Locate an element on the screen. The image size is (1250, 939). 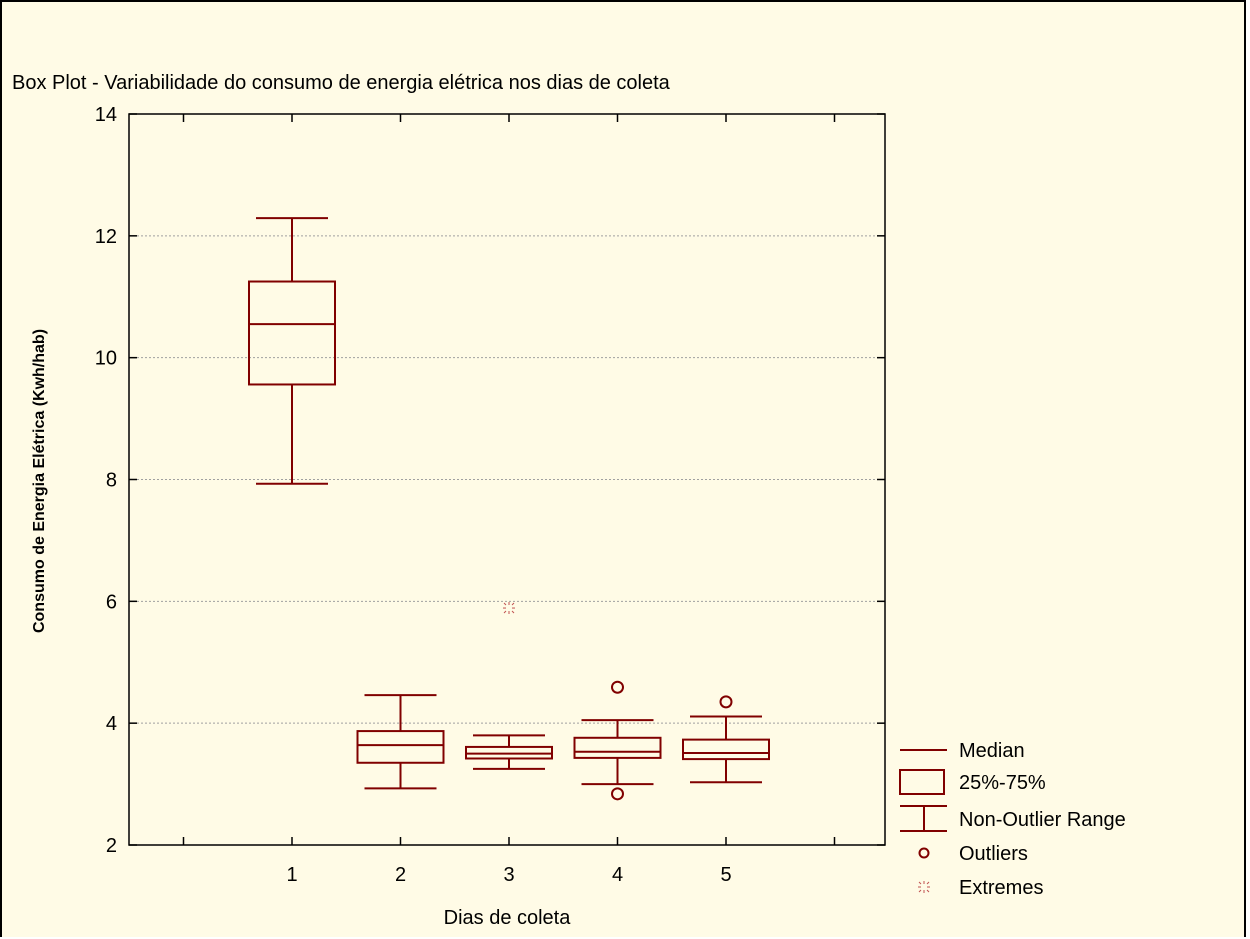
y-tick-label: 8 is located at coordinates (111, 481).